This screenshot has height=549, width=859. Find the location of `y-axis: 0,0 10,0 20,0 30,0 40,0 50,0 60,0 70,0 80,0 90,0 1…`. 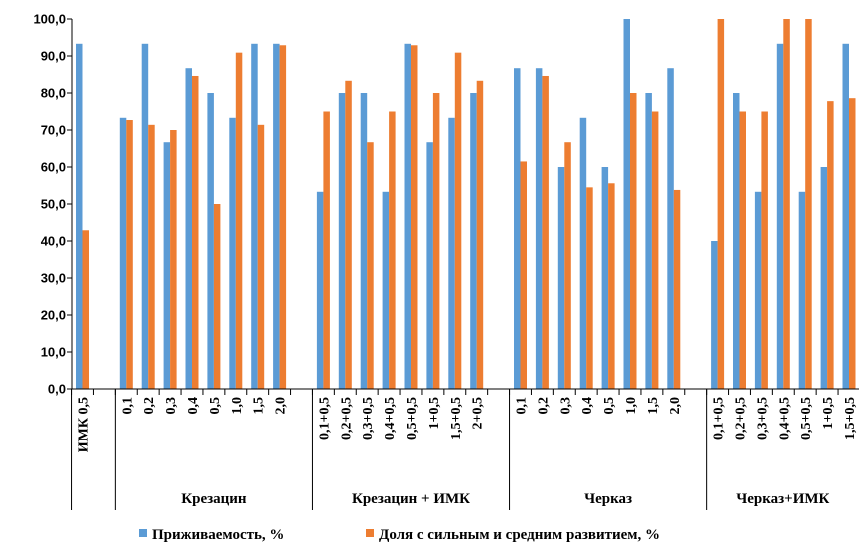

y-axis: 0,0 10,0 20,0 30,0 40,0 50,0 60,0 70,0 80,0 90,0 1… is located at coordinates (53, 204).